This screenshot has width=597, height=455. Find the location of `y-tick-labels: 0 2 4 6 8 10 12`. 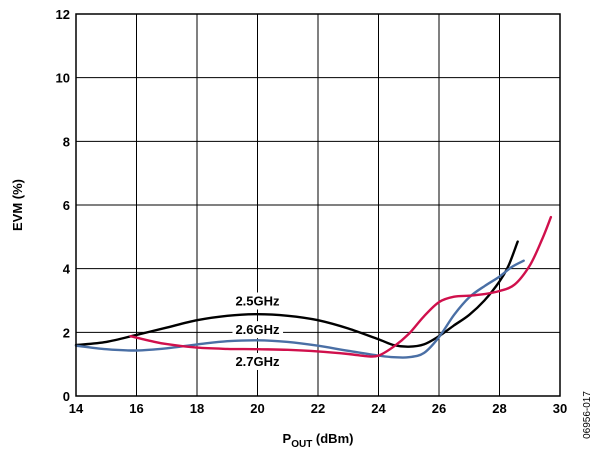

y-tick-labels: 0 2 4 6 8 10 12 is located at coordinates (63, 205).